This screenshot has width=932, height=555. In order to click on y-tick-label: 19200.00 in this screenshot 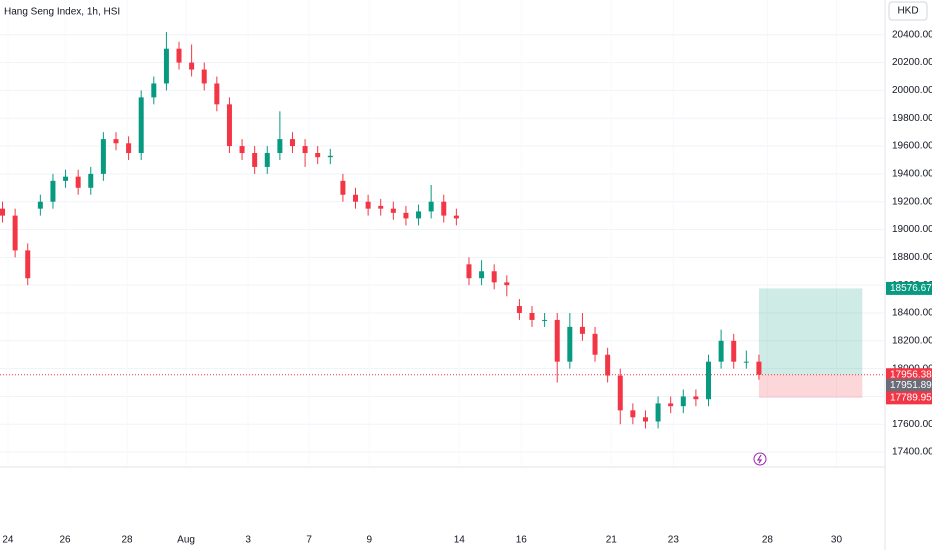, I will do `click(912, 201)`.